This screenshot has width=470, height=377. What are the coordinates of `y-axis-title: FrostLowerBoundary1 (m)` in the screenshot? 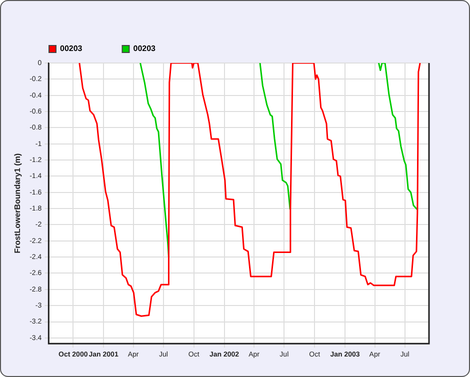 It's located at (17, 203).